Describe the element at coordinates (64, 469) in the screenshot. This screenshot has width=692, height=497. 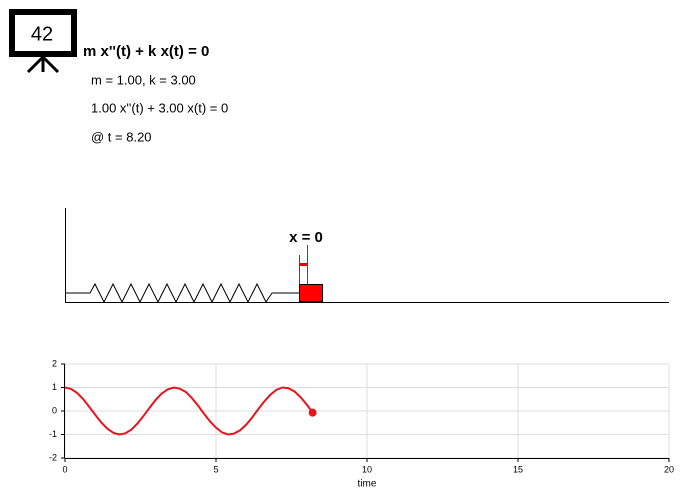
I see `x-tick-label: 0` at that location.